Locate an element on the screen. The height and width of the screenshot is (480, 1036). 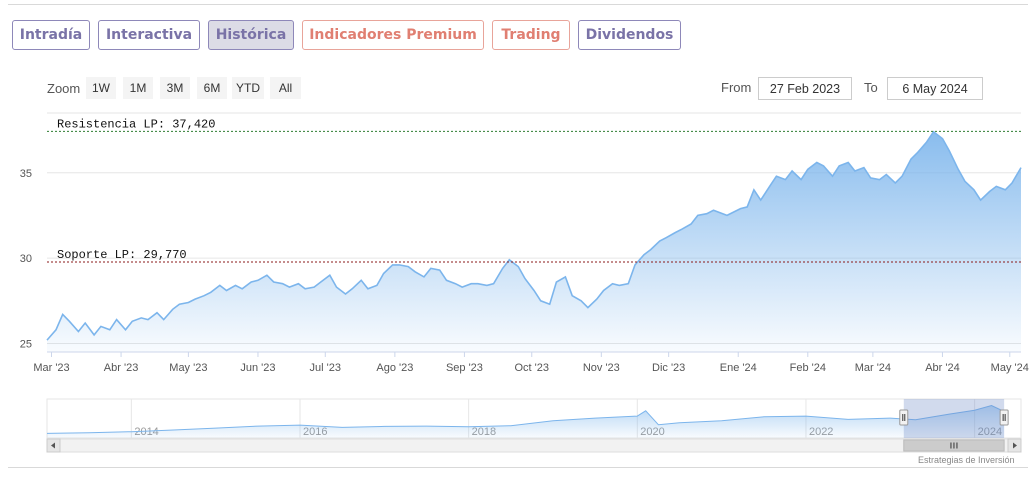
navigator: 201420162018202020222024 is located at coordinates (534, 425).